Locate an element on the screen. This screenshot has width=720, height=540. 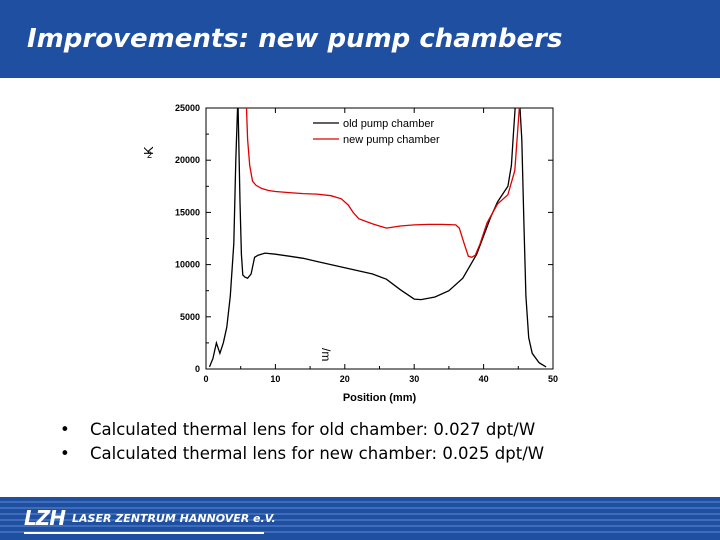
x-tick-label: 10 is located at coordinates (275, 379).